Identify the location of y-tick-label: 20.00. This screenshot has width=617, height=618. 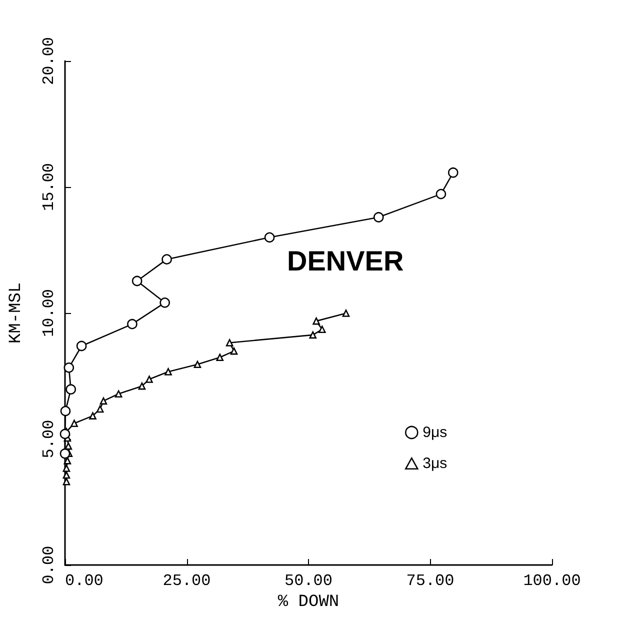
(49, 61).